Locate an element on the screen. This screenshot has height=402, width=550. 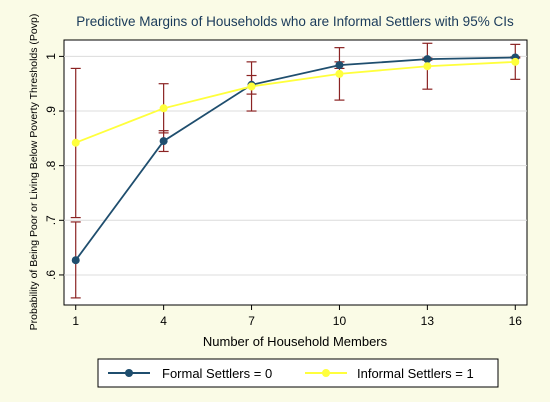
y-axis: .6 .7 .8 .9 1 is located at coordinates (54, 166).